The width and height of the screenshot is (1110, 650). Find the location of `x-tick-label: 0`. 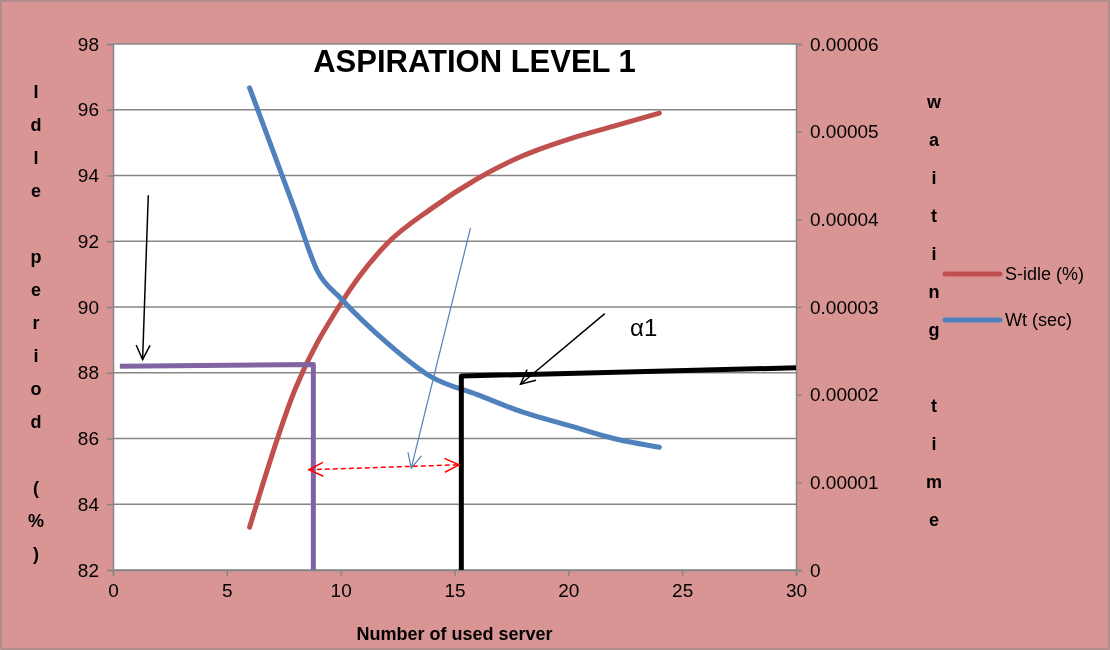

x-tick-label: 0 is located at coordinates (113, 591).